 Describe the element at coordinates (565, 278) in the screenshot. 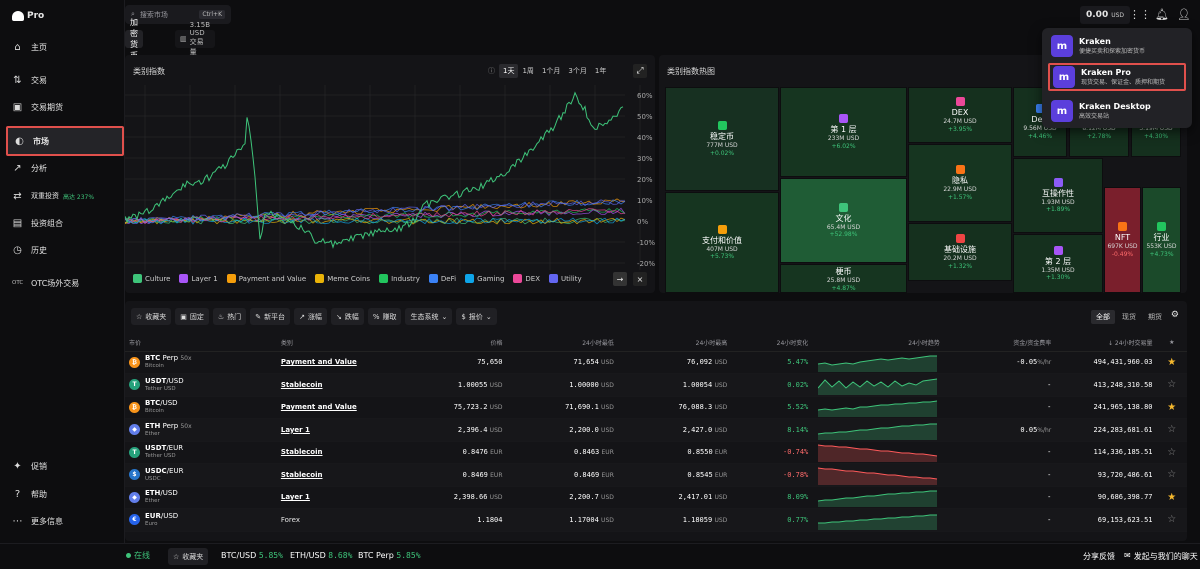

I see `legend-item: Utility` at that location.